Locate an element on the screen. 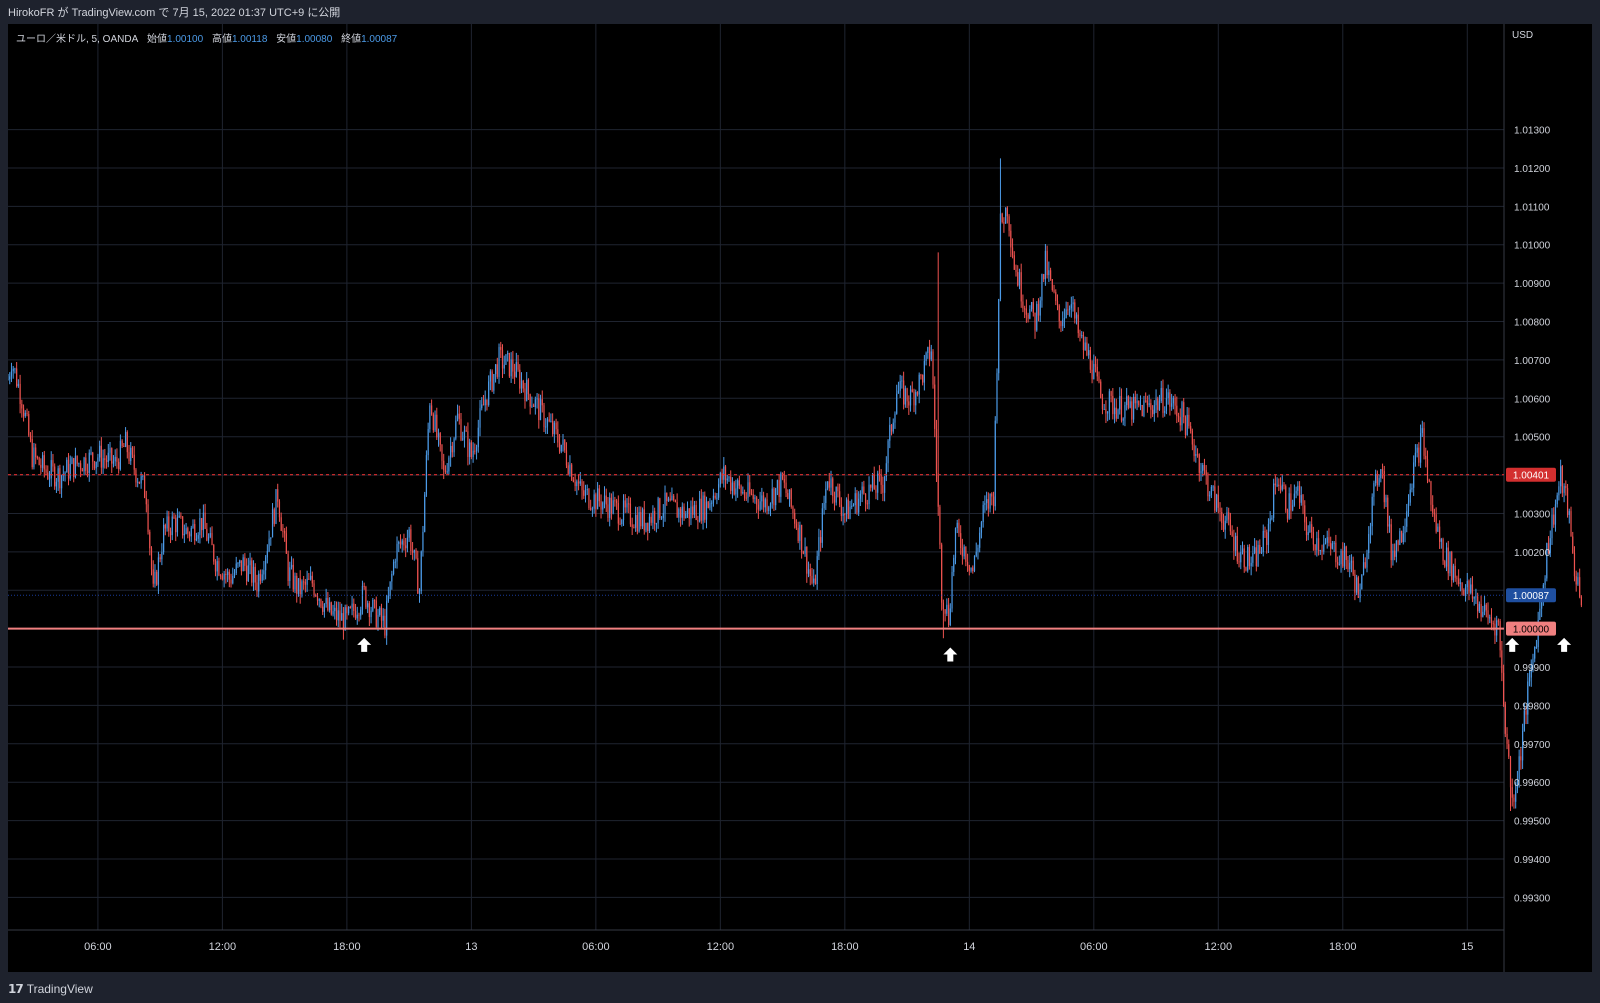  site-name: TradingView.com is located at coordinates (113, 13).